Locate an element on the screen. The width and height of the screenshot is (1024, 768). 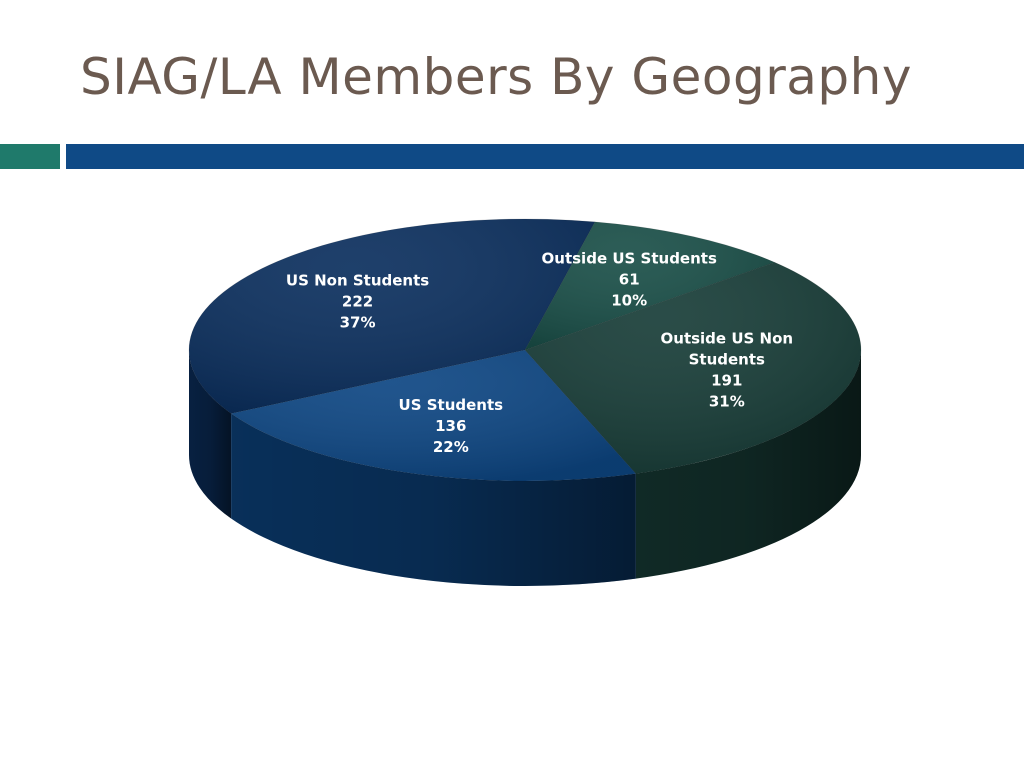
pie-slice-gloss-outside-us-non-students is located at coordinates (693, 368).